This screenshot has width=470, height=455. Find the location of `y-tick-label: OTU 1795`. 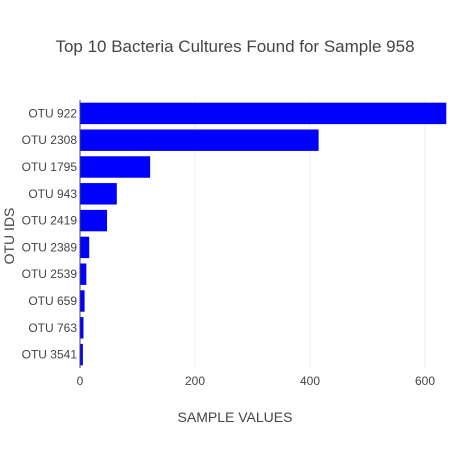

y-tick-label: OTU 1795 is located at coordinates (50, 167).